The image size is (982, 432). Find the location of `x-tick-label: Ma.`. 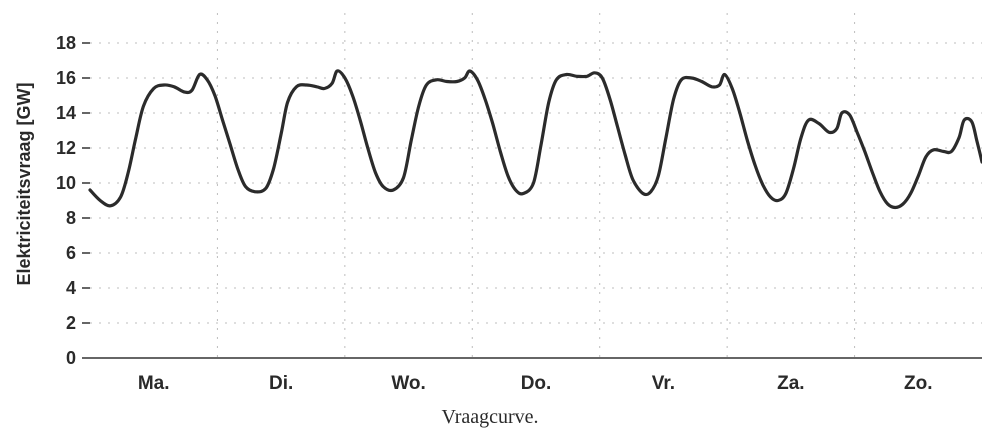

x-tick-label: Ma. is located at coordinates (154, 383).